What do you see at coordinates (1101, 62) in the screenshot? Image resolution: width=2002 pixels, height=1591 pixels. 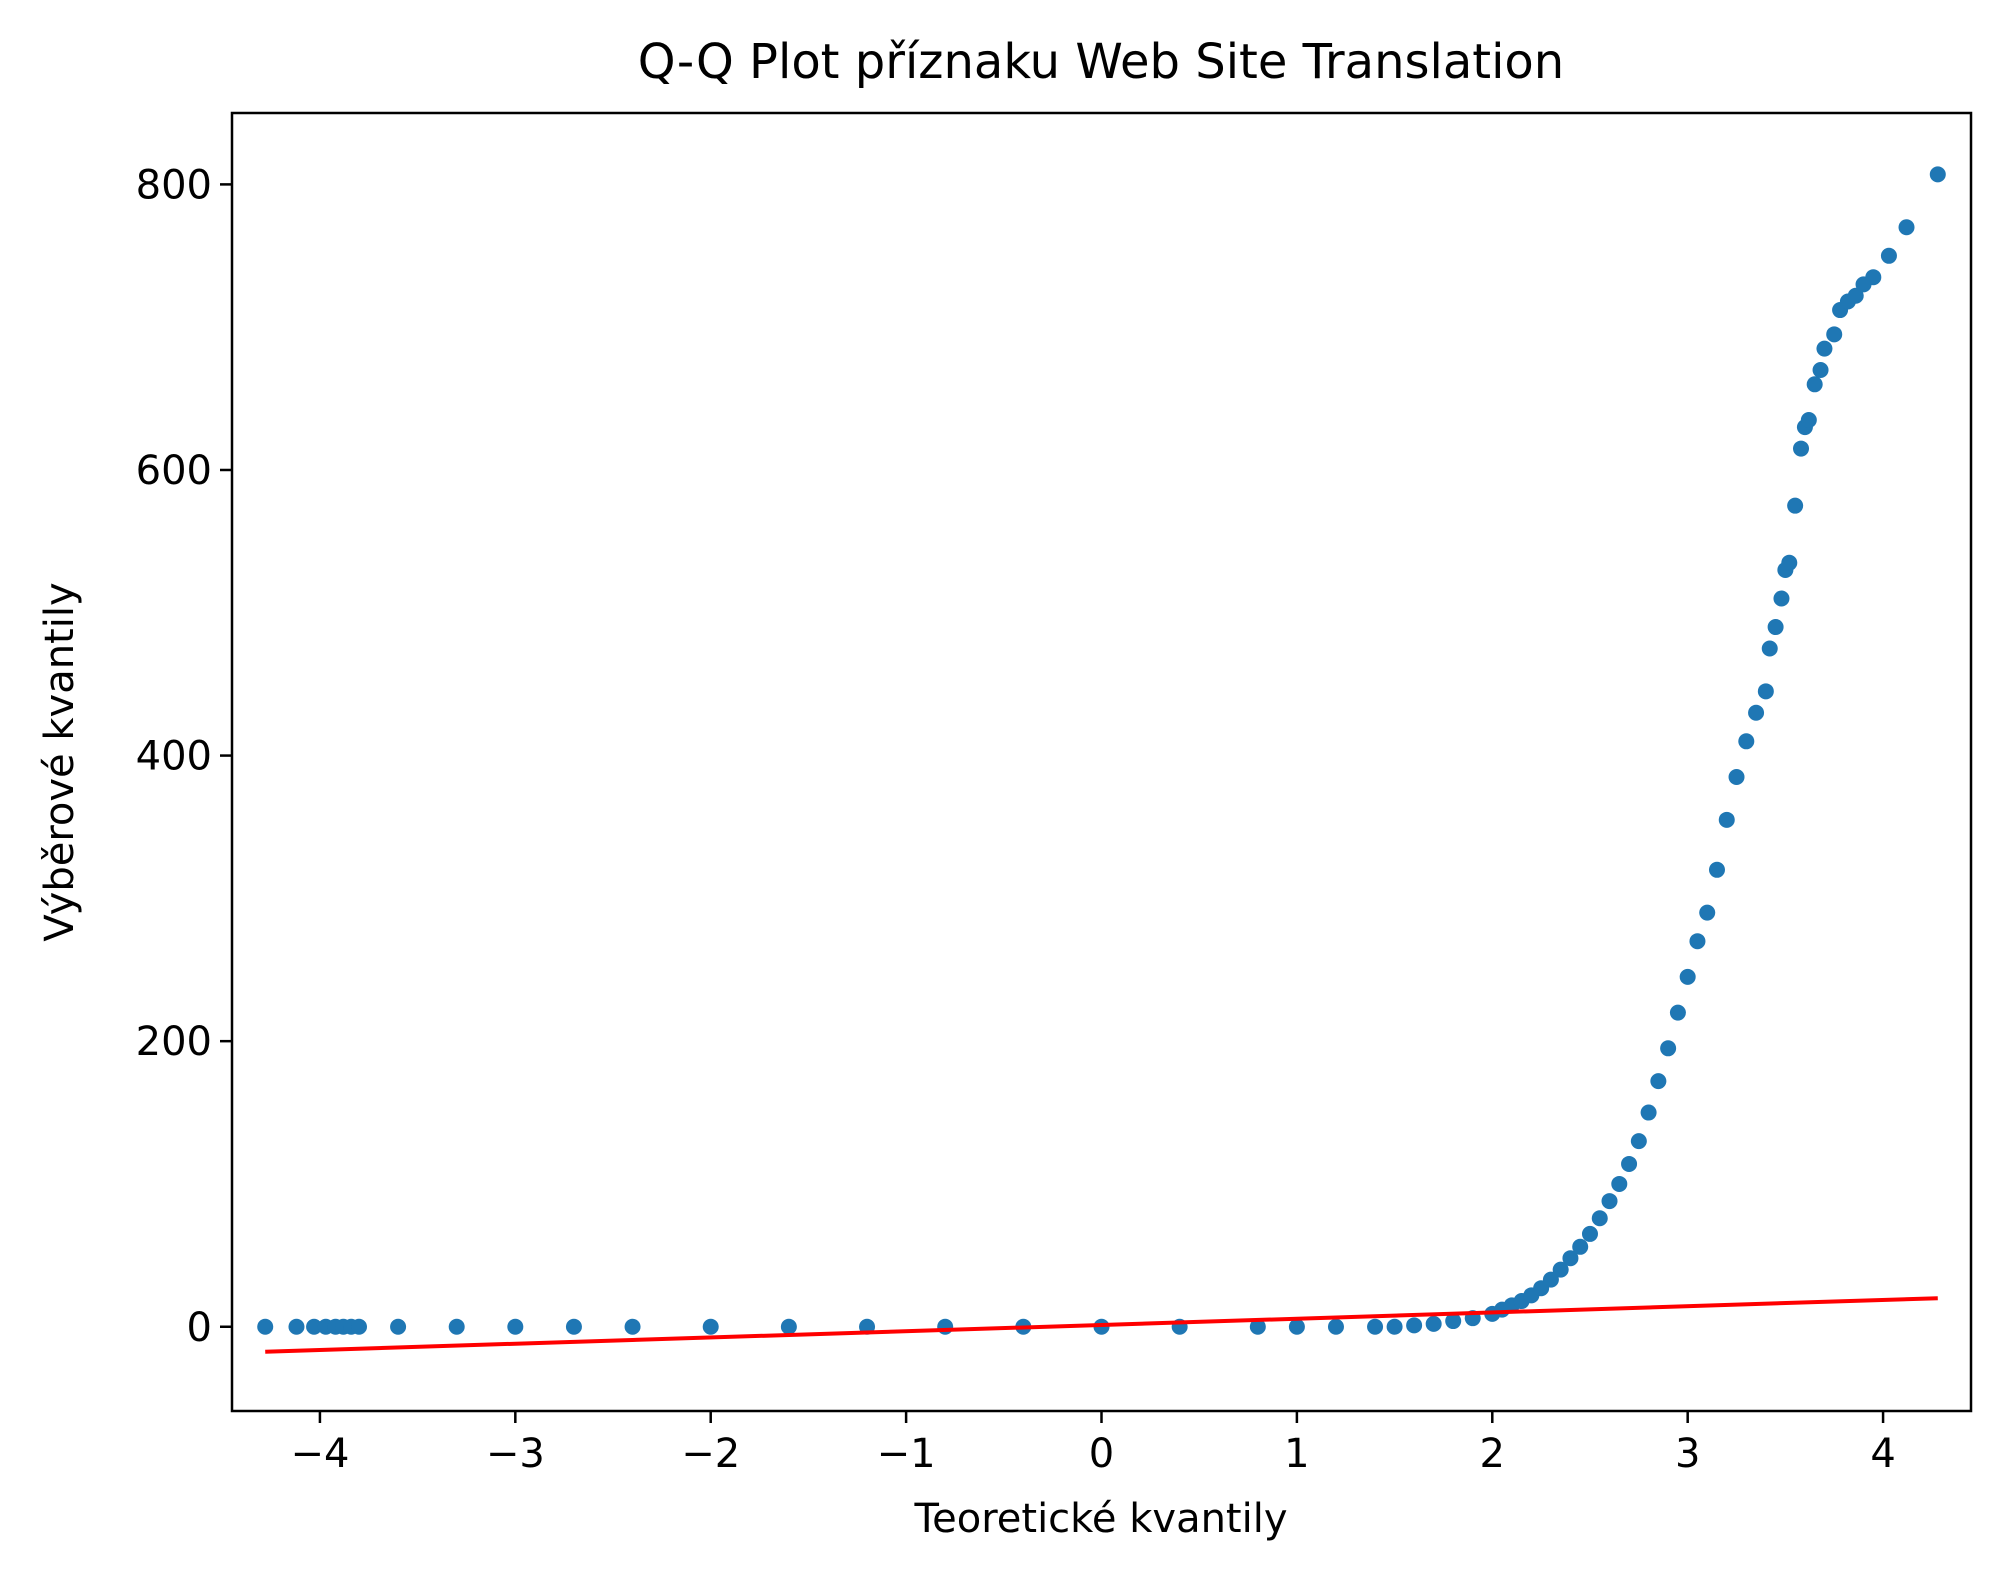 I see `chart-title: Q-Q Plot příznaku Web Site Translation` at bounding box center [1101, 62].